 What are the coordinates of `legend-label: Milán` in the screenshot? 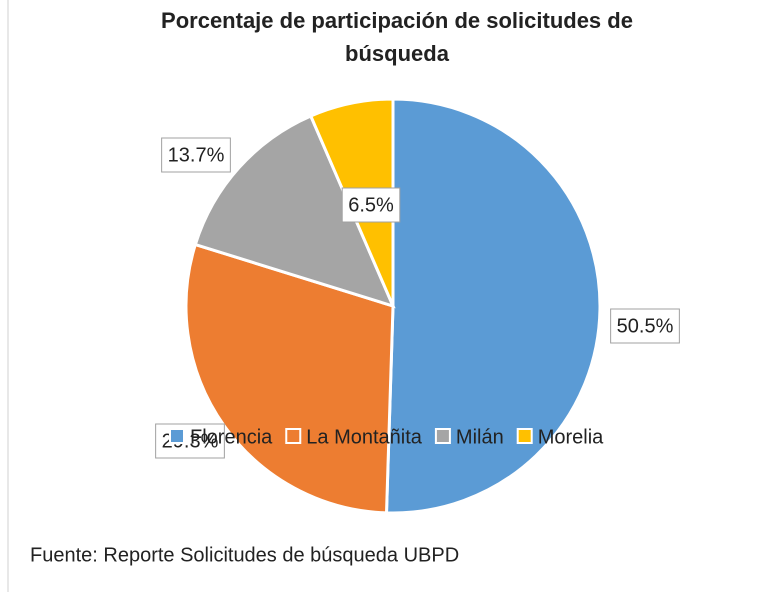 It's located at (480, 437).